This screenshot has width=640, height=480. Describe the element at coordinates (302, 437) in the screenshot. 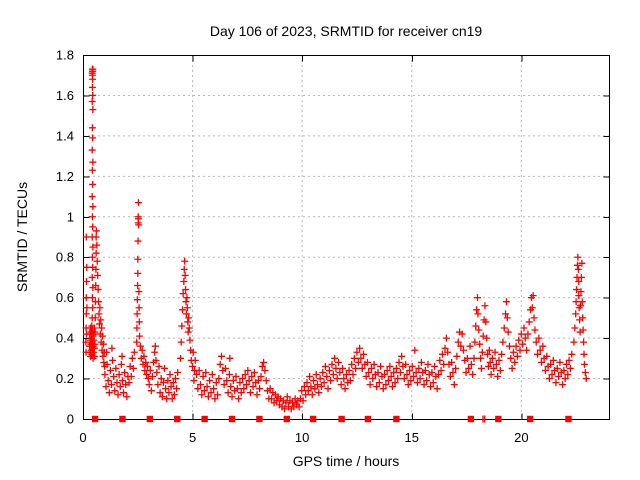

I see `x-tick-label: 10` at that location.